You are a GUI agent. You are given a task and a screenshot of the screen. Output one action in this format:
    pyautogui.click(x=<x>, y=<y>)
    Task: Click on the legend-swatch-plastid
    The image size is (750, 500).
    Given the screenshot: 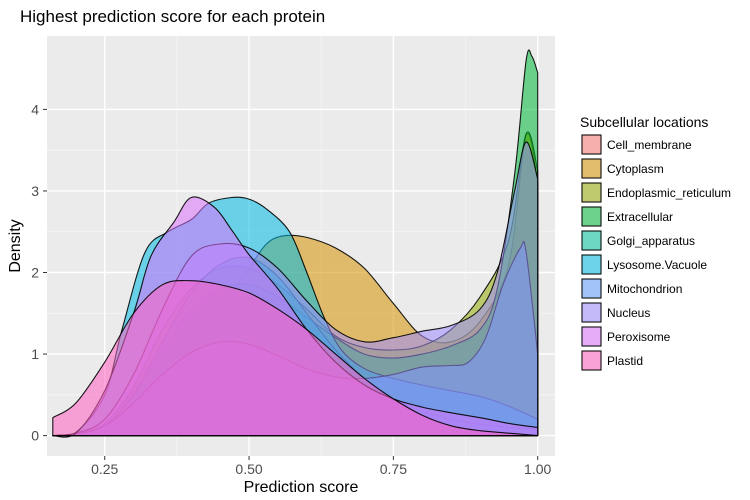 What is the action you would take?
    pyautogui.click(x=591, y=360)
    